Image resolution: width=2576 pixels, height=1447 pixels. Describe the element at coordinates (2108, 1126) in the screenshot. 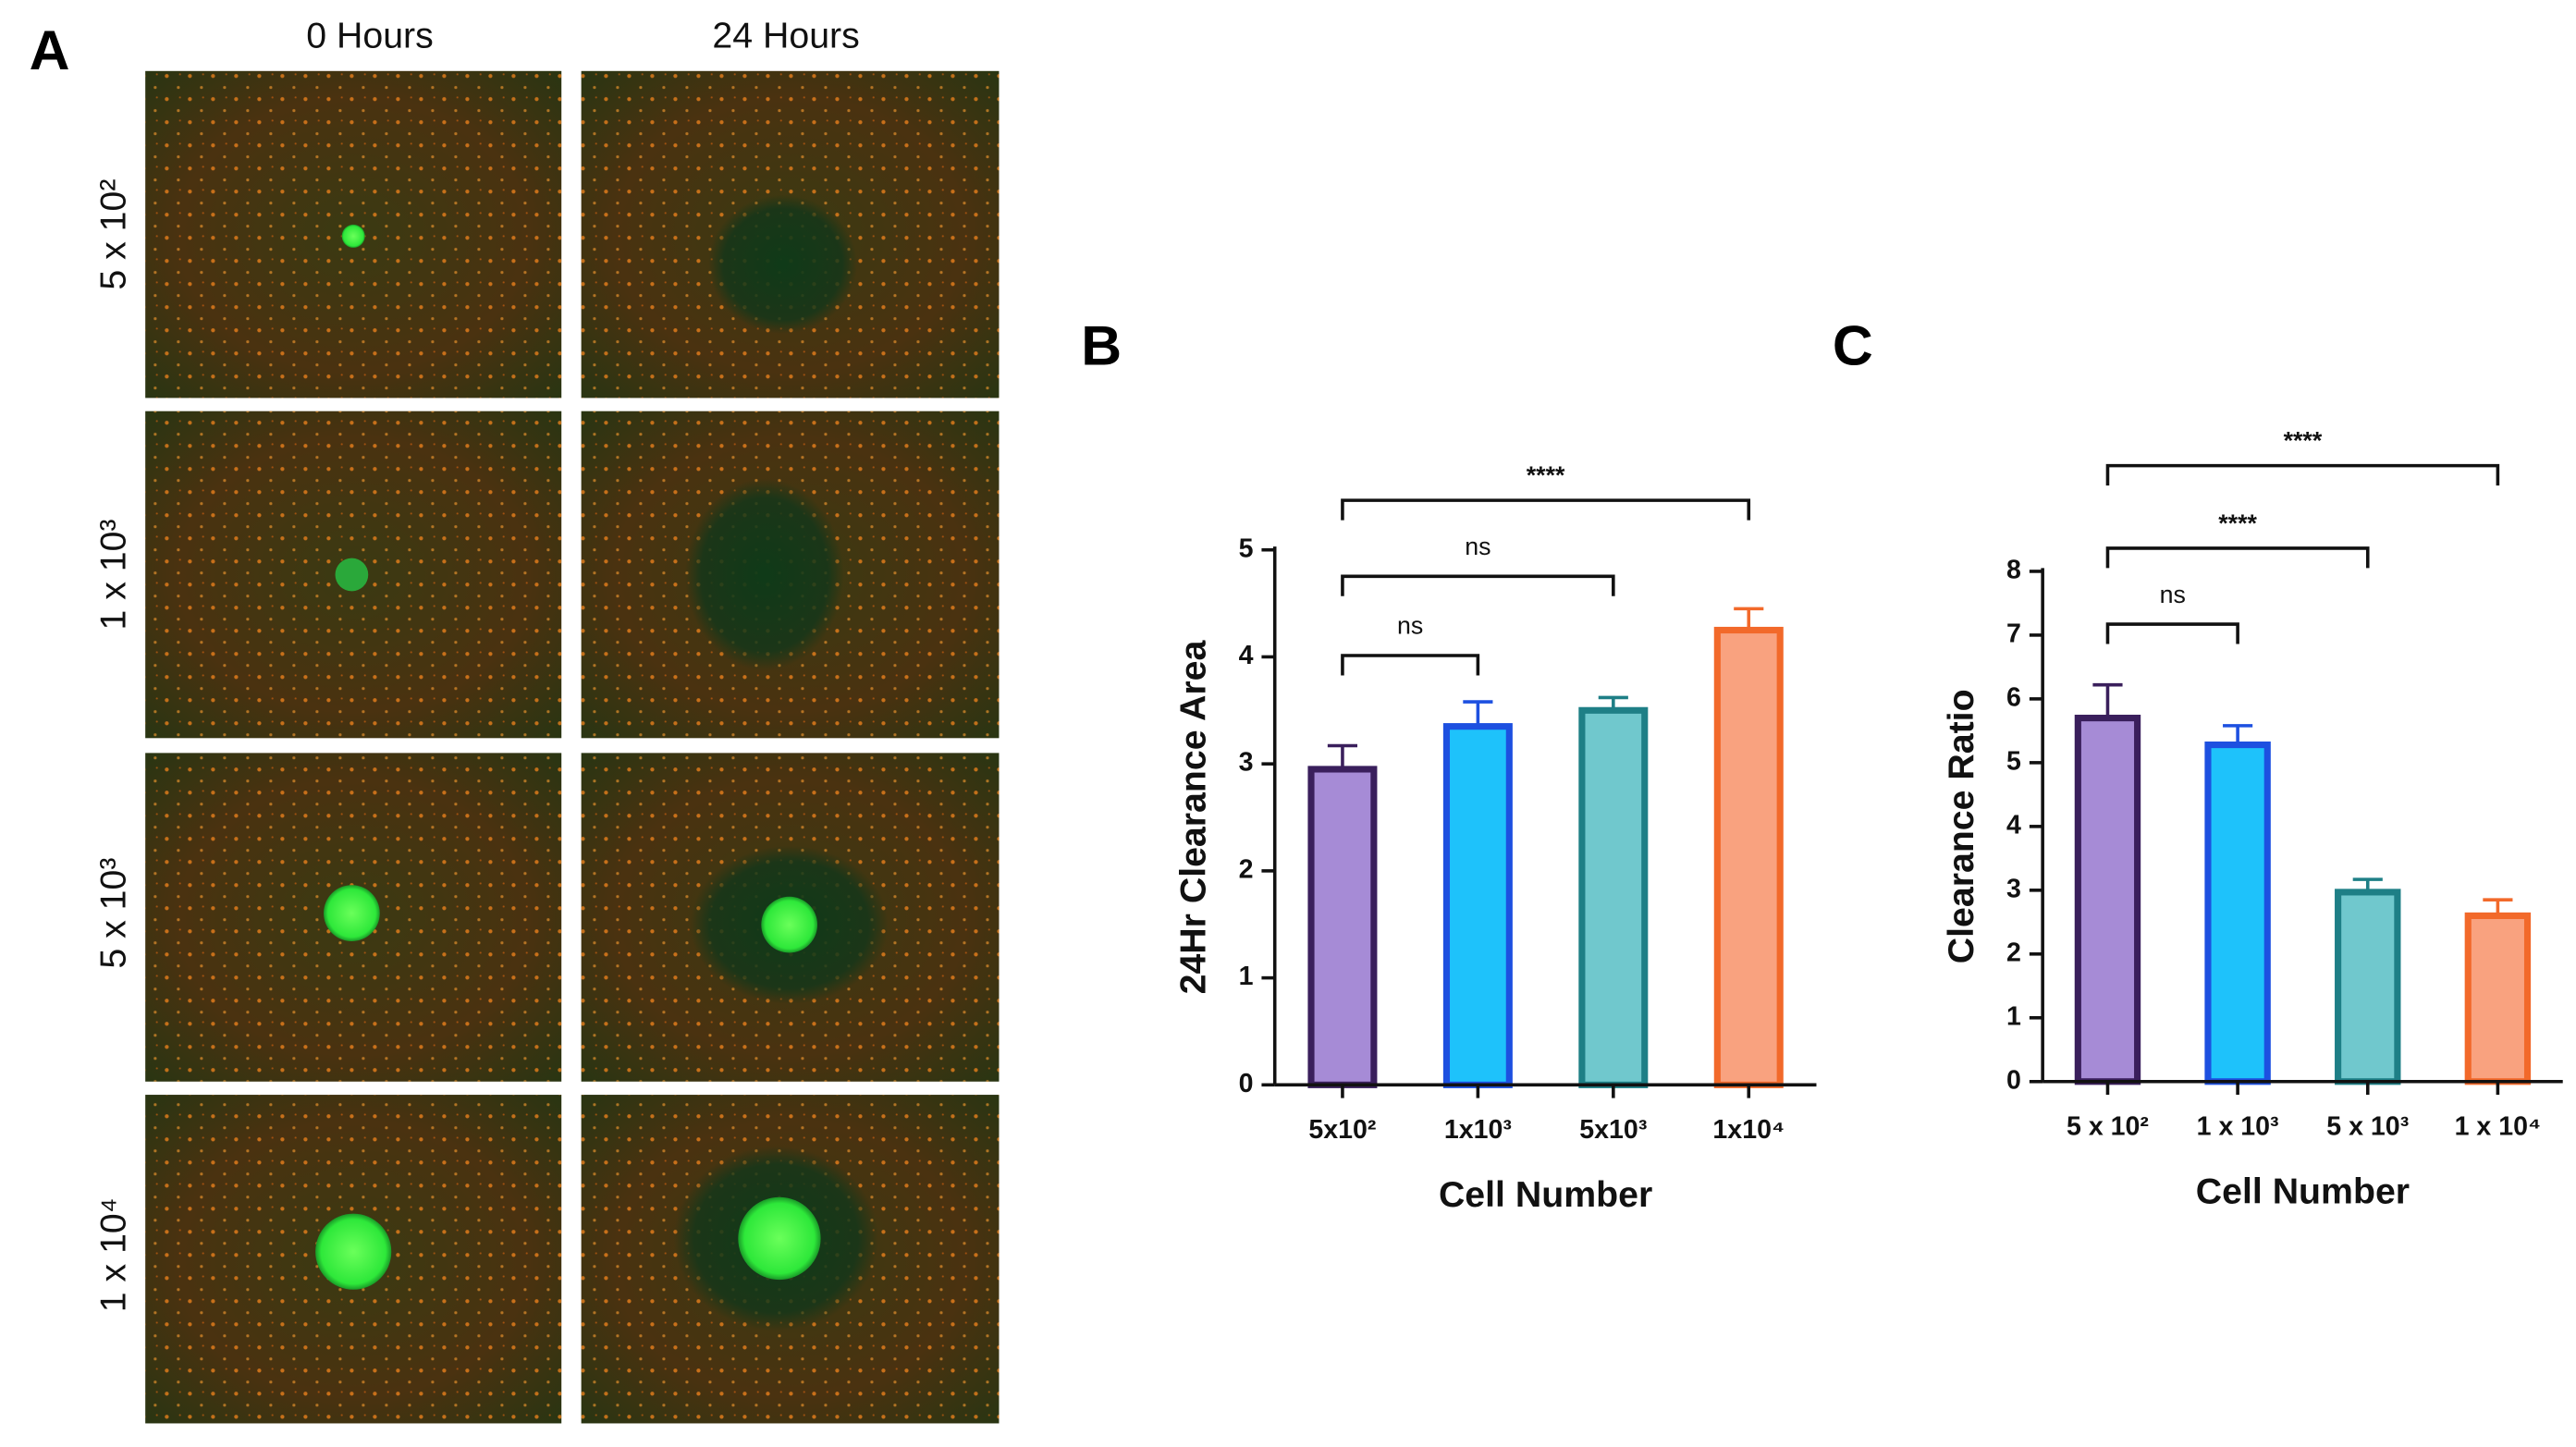

I see `x-tick-label: 5 x 10²` at that location.